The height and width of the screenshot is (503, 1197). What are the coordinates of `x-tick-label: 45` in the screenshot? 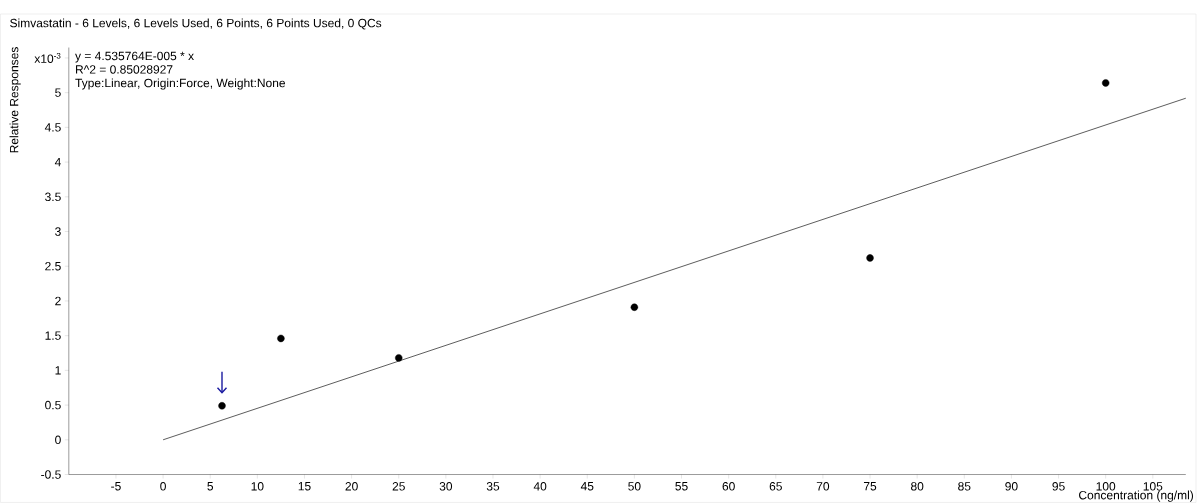 It's located at (587, 486).